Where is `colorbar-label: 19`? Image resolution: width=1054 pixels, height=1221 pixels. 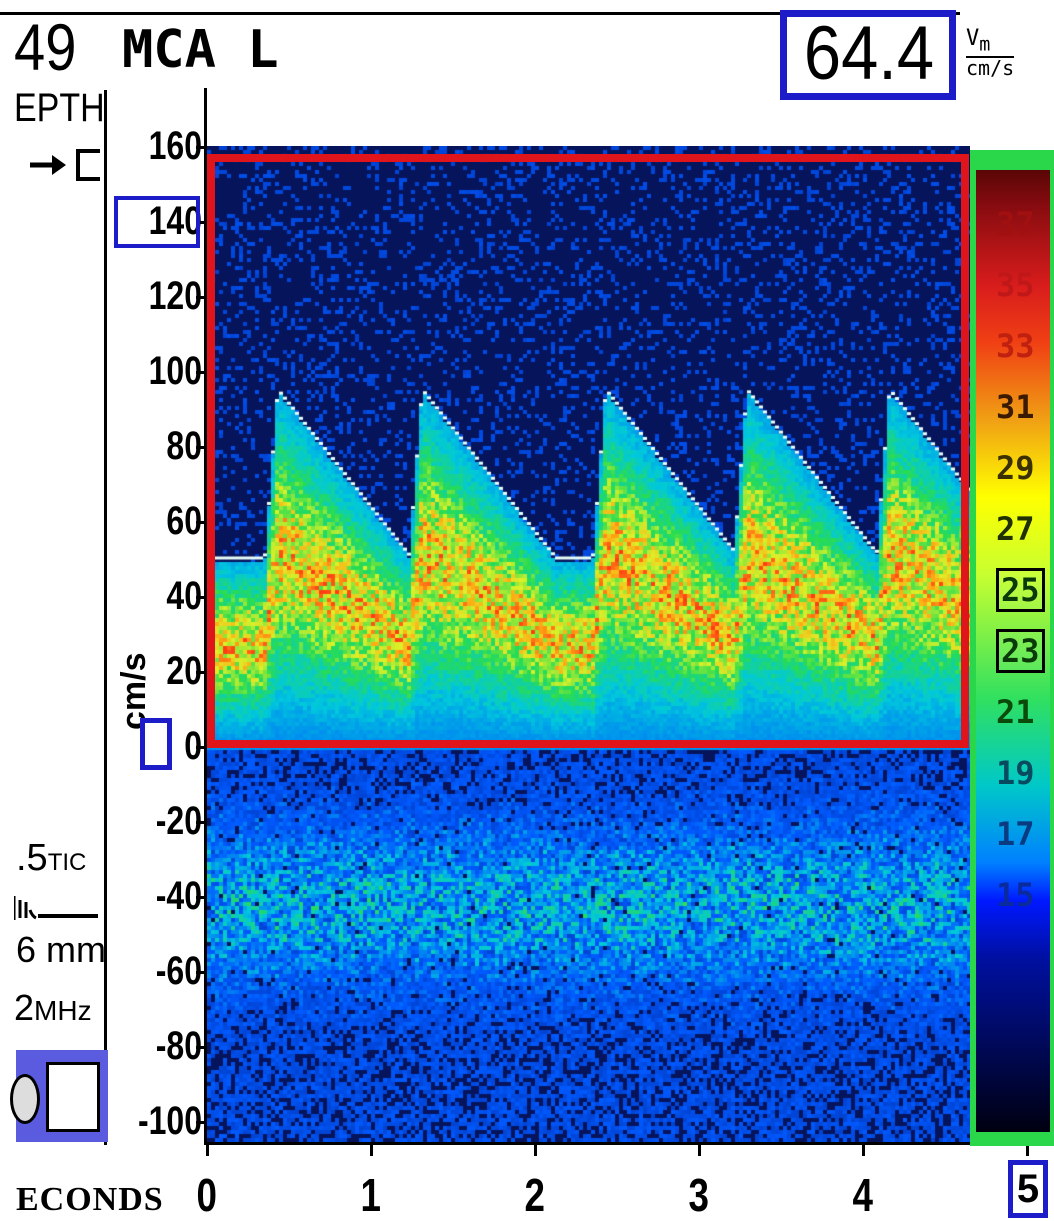 colorbar-label: 19 is located at coordinates (1023, 773).